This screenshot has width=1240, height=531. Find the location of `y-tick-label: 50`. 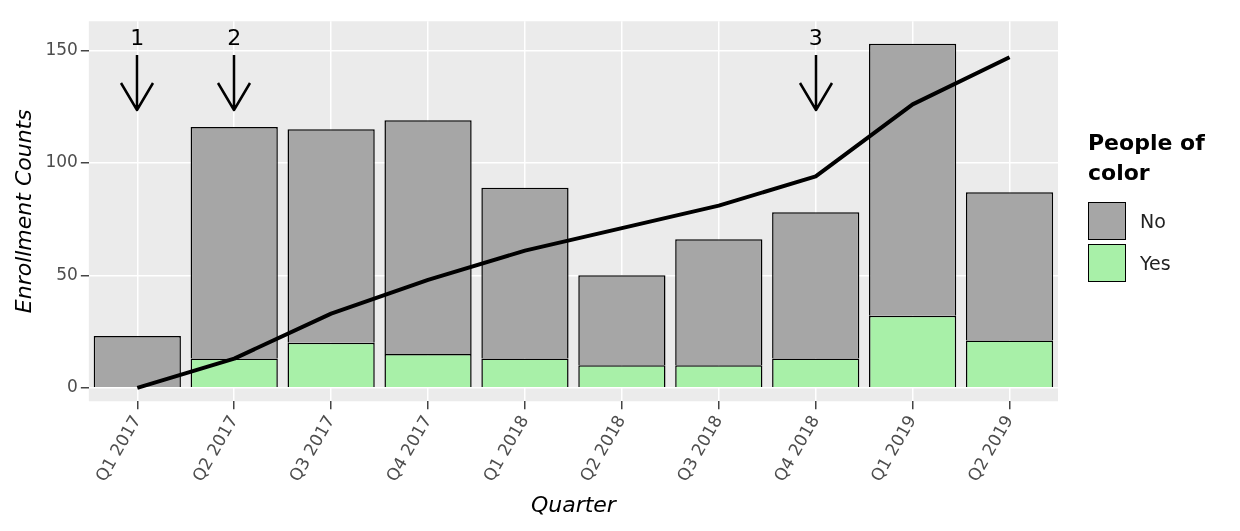

y-tick-label: 50 is located at coordinates (67, 273).